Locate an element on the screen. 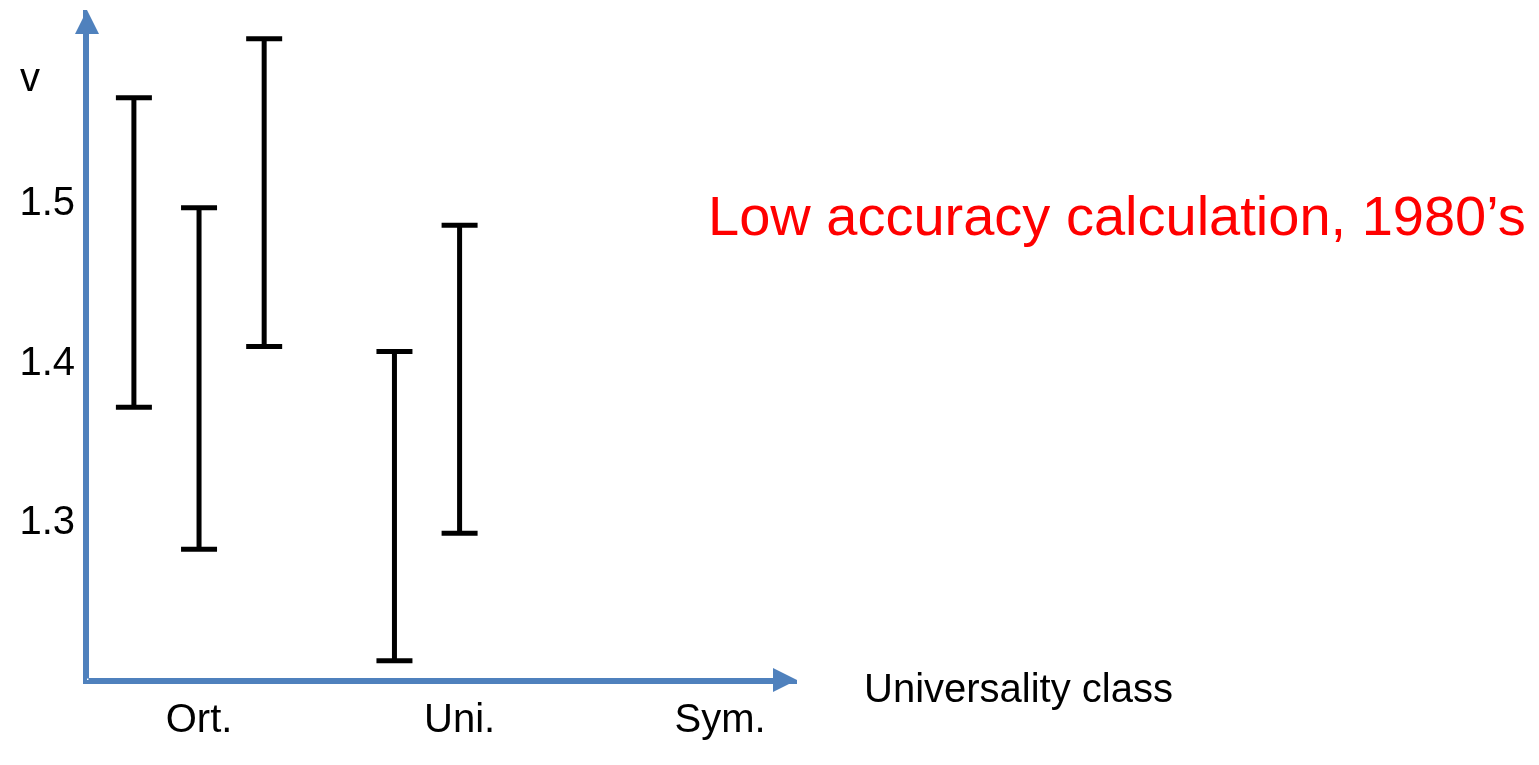 This screenshot has height=765, width=1539. annotation: Low accuracy calculation, 1980’s is located at coordinates (1117, 215).